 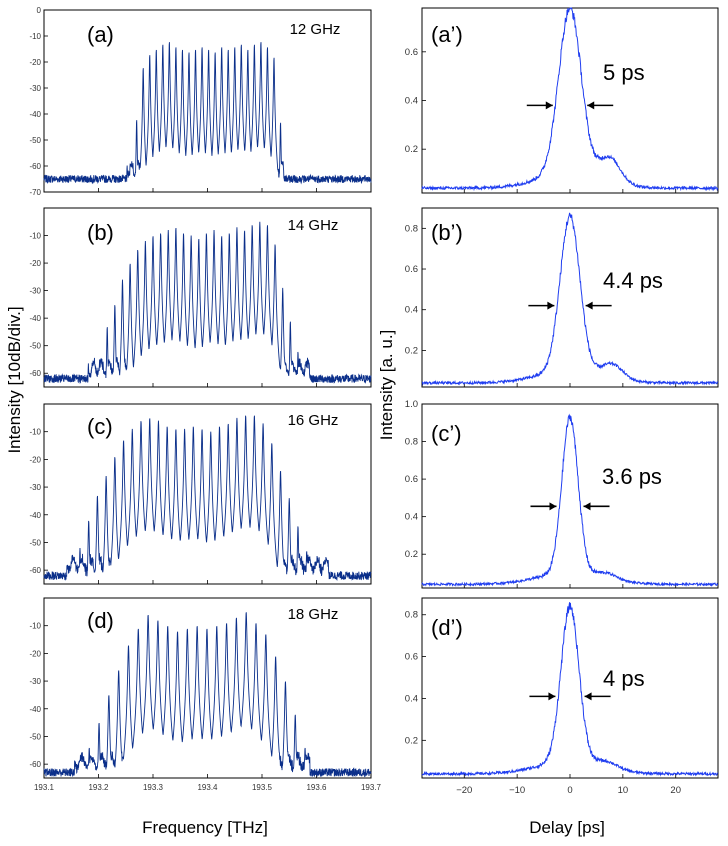 I want to click on panel-tag: (a’), so click(x=447, y=34).